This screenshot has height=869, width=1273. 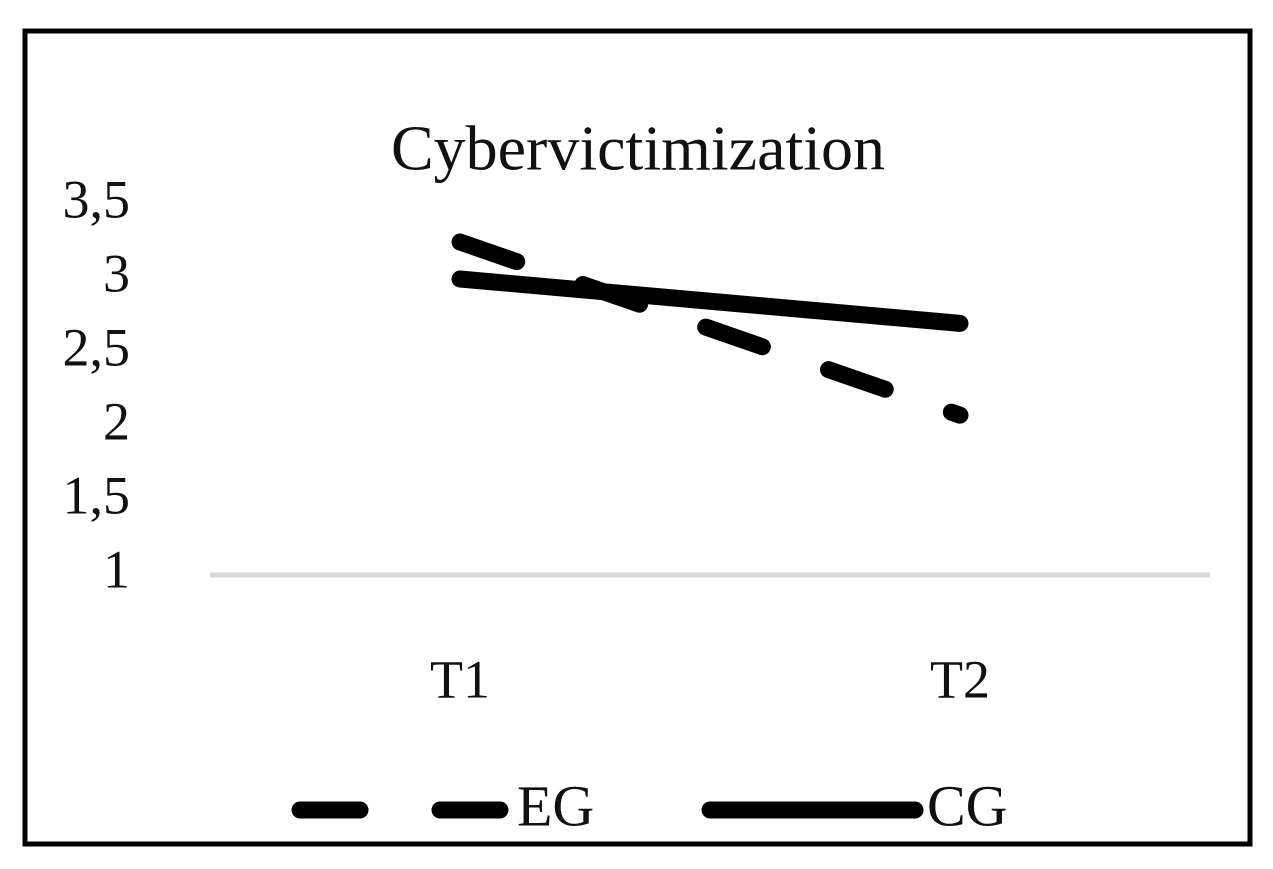 What do you see at coordinates (960, 679) in the screenshot?
I see `x-tick-label: T2` at bounding box center [960, 679].